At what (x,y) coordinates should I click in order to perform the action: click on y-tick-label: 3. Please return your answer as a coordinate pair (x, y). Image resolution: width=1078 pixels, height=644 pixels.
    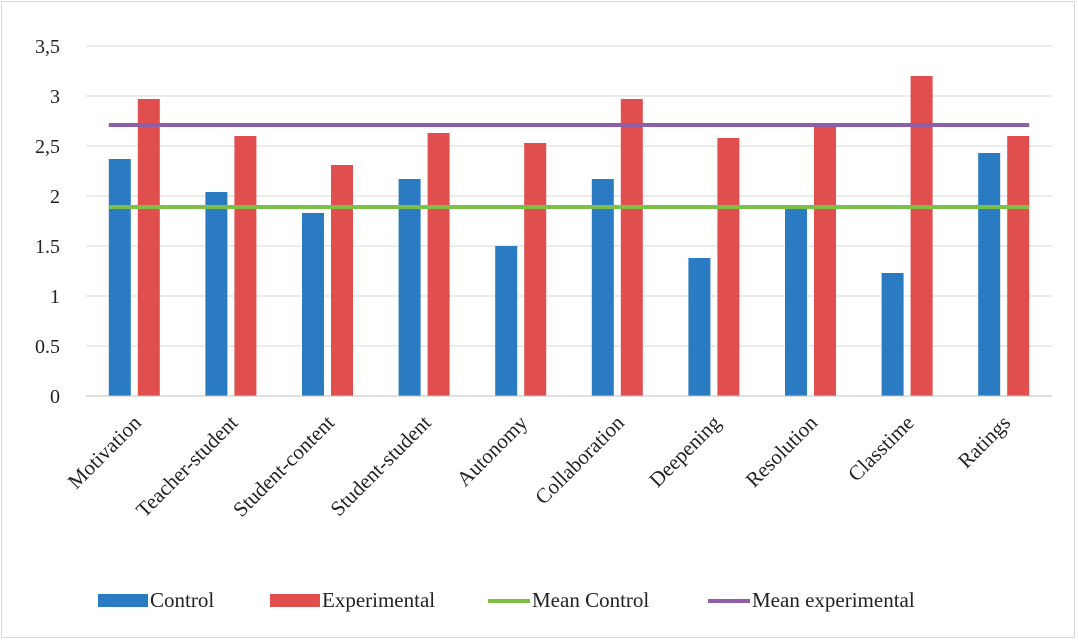
    Looking at the image, I should click on (55, 97).